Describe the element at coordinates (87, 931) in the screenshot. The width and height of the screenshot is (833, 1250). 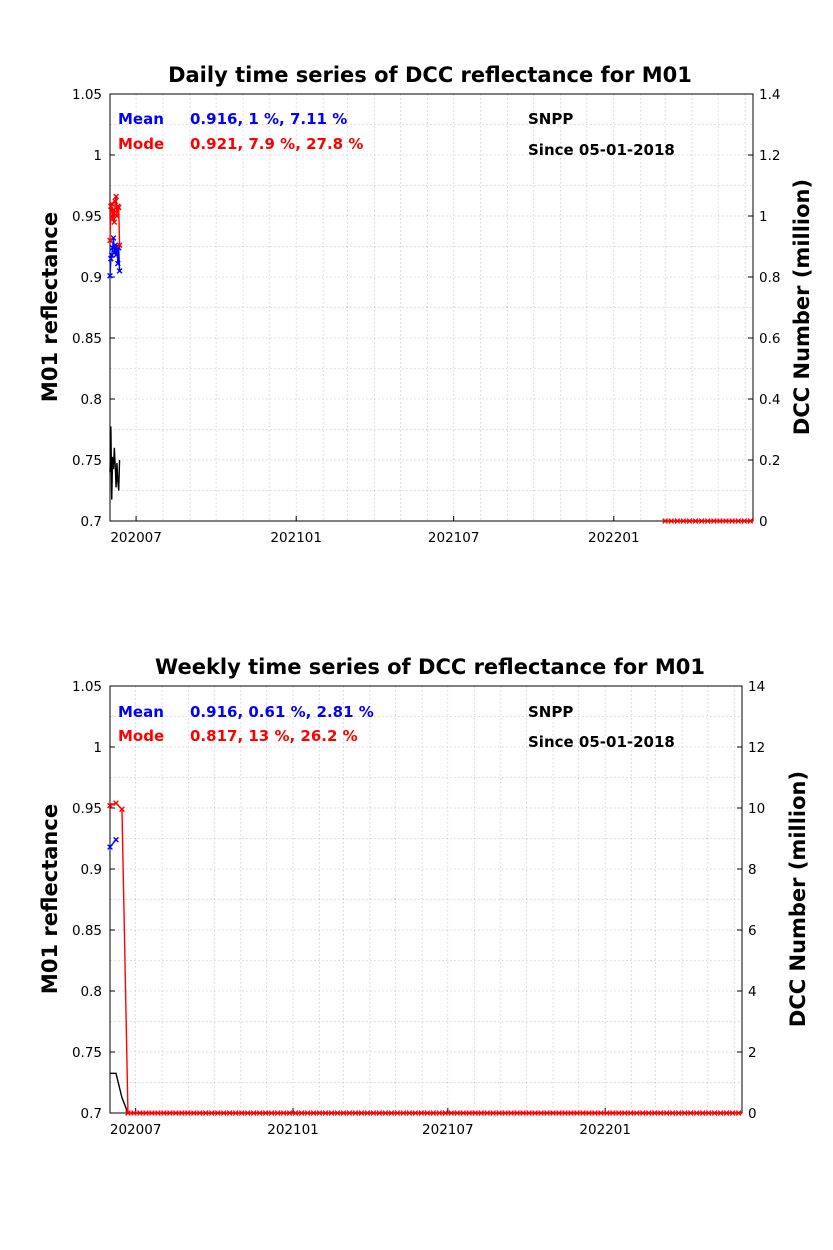
I see `weekly-left-tick-label: 0.85` at that location.